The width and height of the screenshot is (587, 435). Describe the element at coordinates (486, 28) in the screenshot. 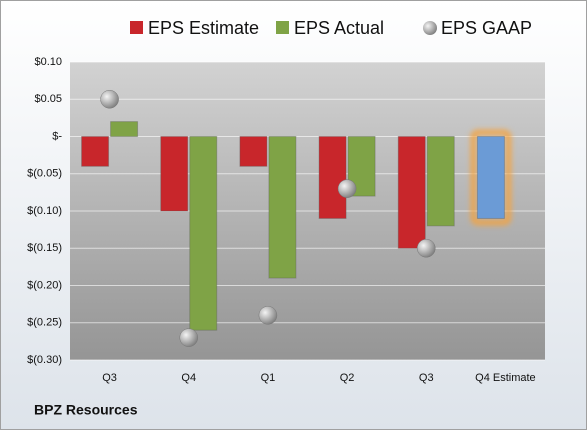

I see `legend-label: EPS GAAP` at that location.